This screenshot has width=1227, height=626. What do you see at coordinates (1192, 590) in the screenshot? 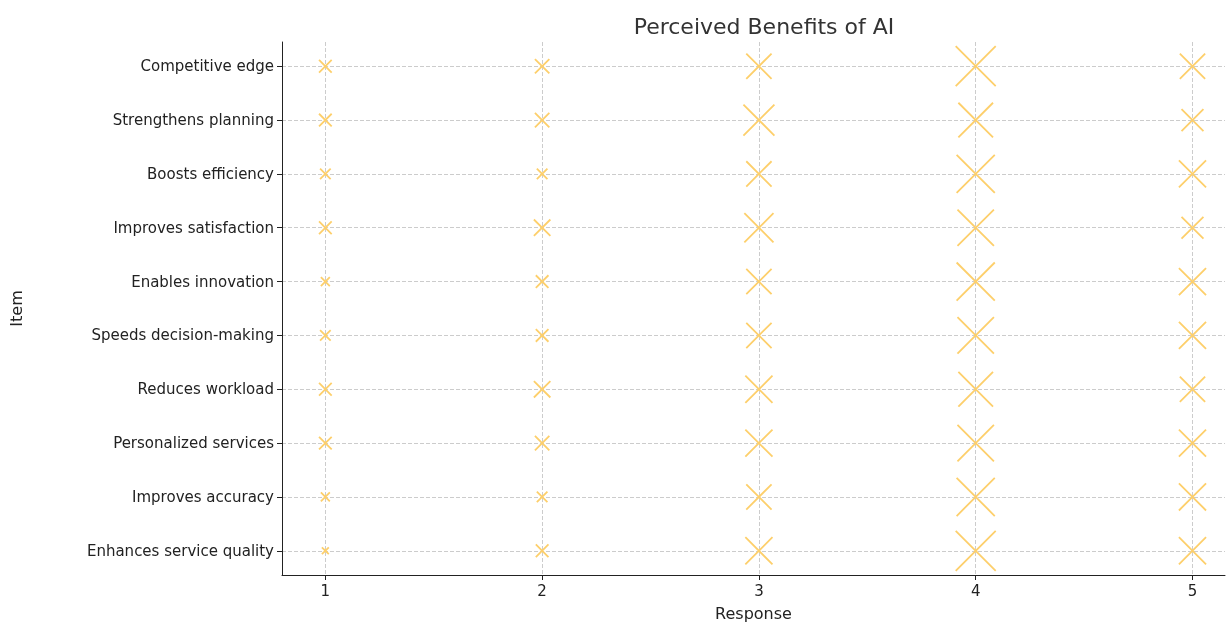
I see `x-tick-label: 5` at bounding box center [1192, 590].